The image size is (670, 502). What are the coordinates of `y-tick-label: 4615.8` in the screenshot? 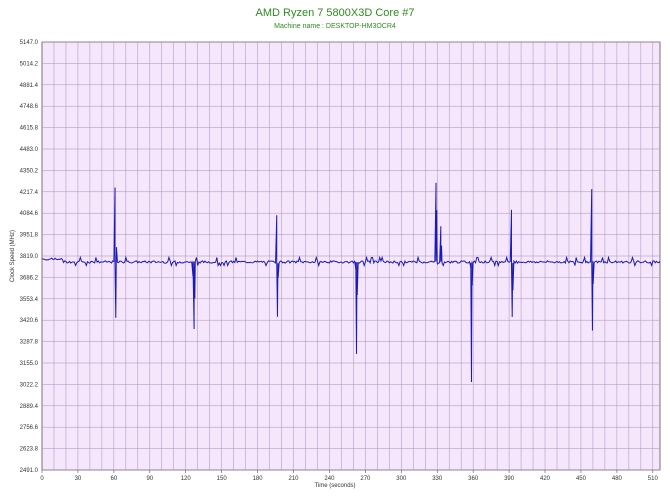 It's located at (29, 129).